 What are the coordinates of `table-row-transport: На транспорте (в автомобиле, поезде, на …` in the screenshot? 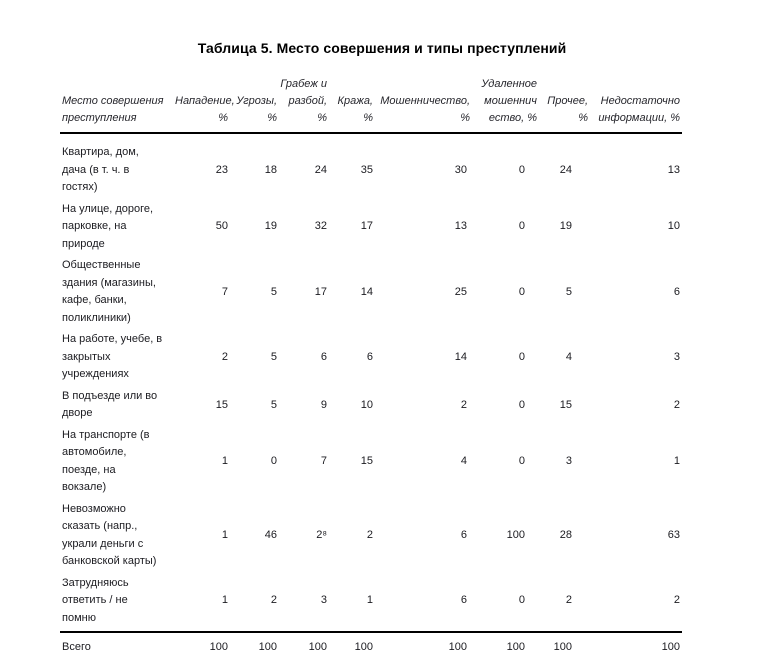 It's located at (371, 464).